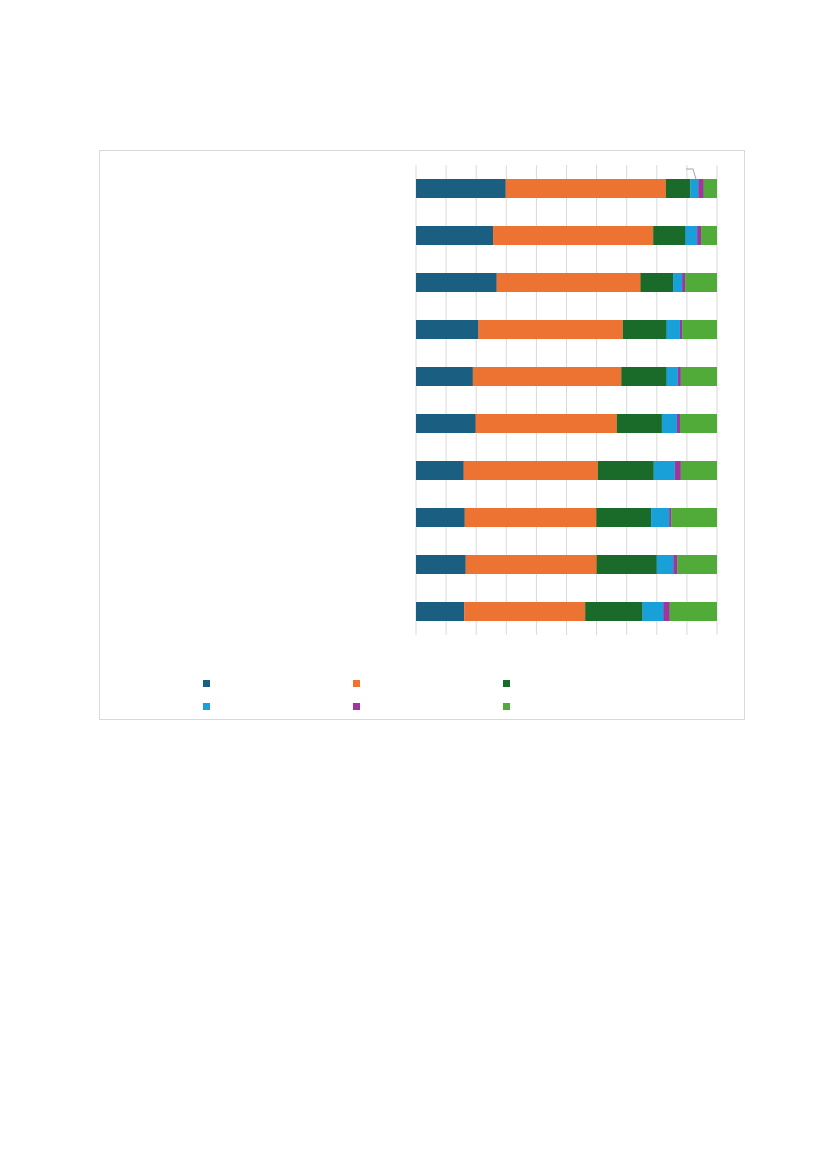 The width and height of the screenshot is (827, 1169). I want to click on data-label-leader, so click(691, 174).